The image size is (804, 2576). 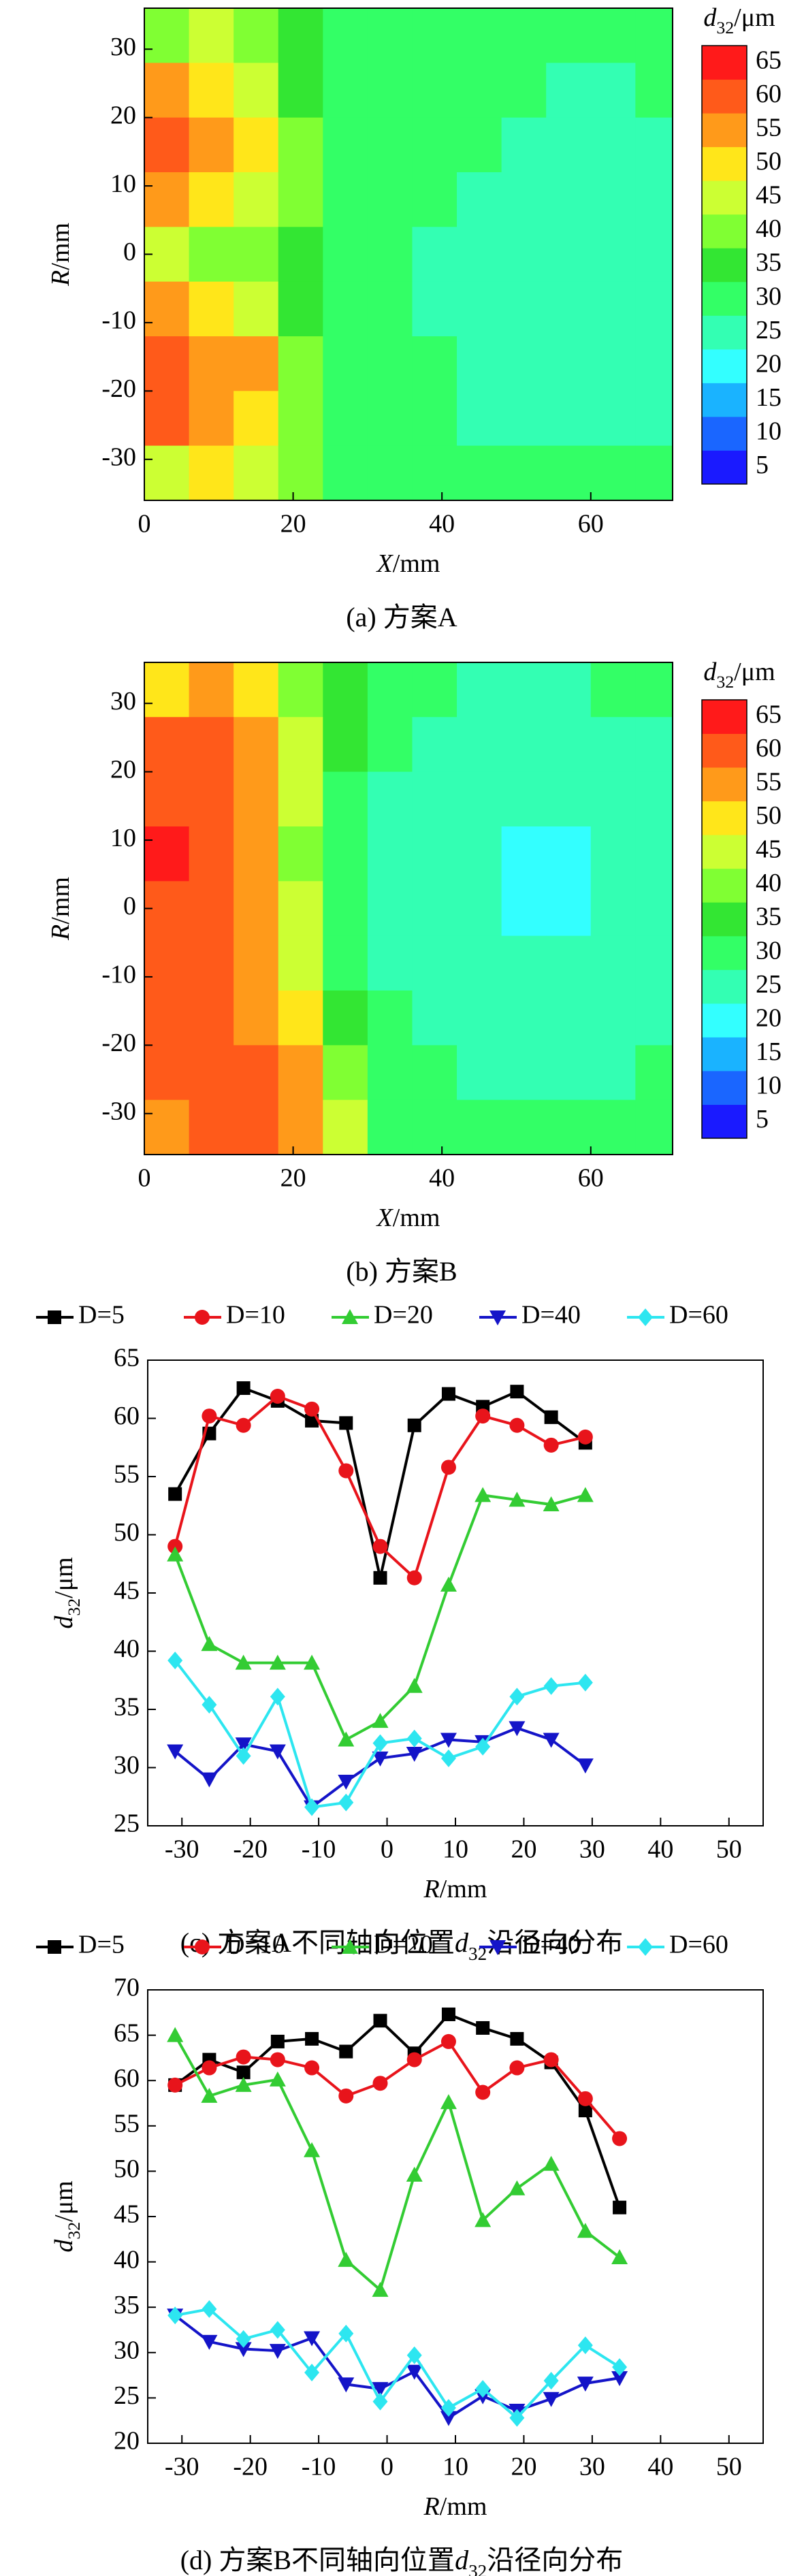 I want to click on caption: (d) 方案B不同轴向位置d32沿径向分布, so click(x=402, y=2561).